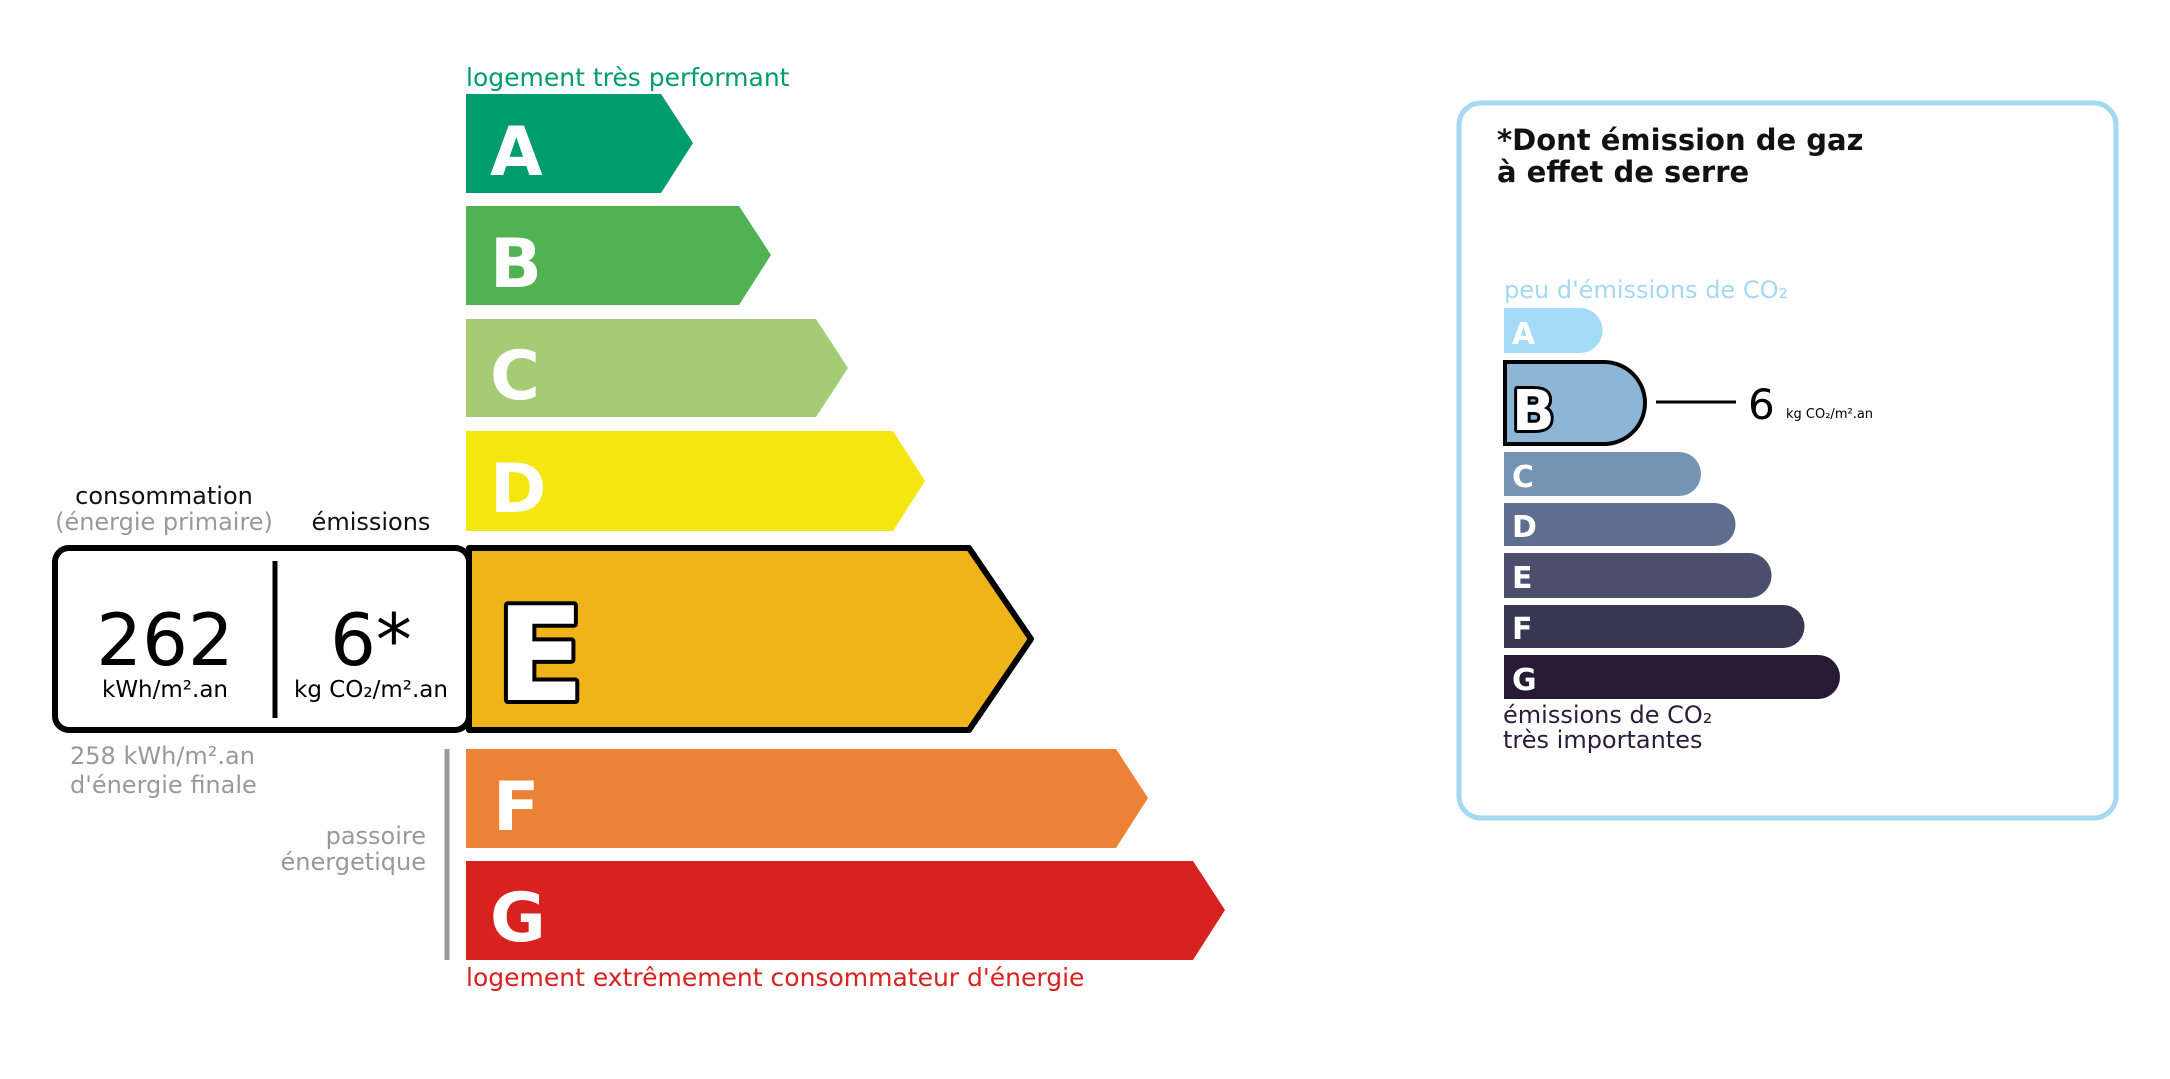 The width and height of the screenshot is (2170, 1079). What do you see at coordinates (1646, 290) in the screenshot?
I see `ghg-top-label: peu d'émissions de CO₂` at bounding box center [1646, 290].